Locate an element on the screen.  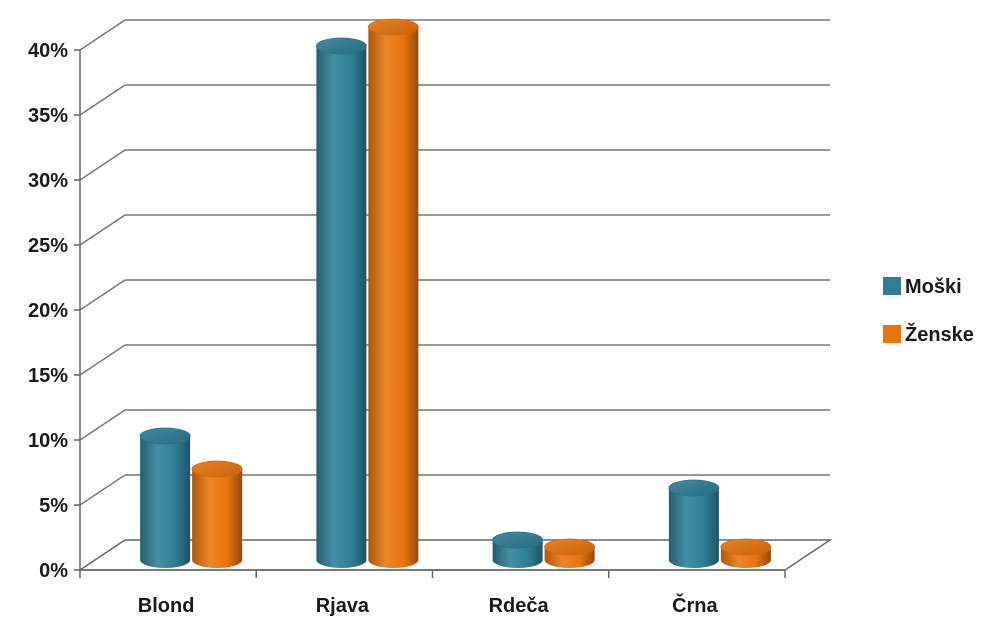
x-tick-label: Rjava is located at coordinates (343, 606).